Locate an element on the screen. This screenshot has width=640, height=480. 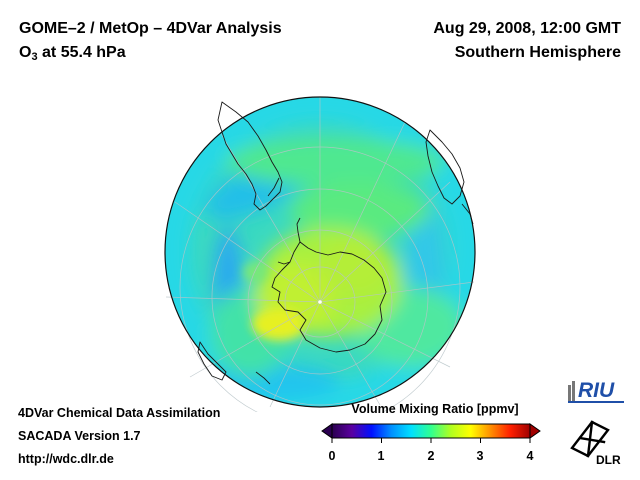
title-line-1: GOME–2 / MetOp – 4DVar Analysis is located at coordinates (150, 28).